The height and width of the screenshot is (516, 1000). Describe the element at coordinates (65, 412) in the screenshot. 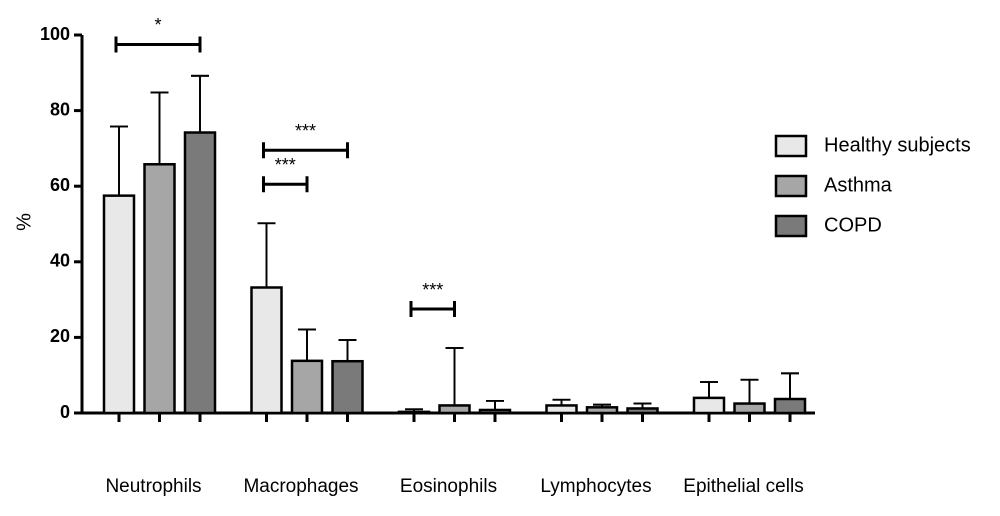

I see `y-tick-label: 0` at that location.